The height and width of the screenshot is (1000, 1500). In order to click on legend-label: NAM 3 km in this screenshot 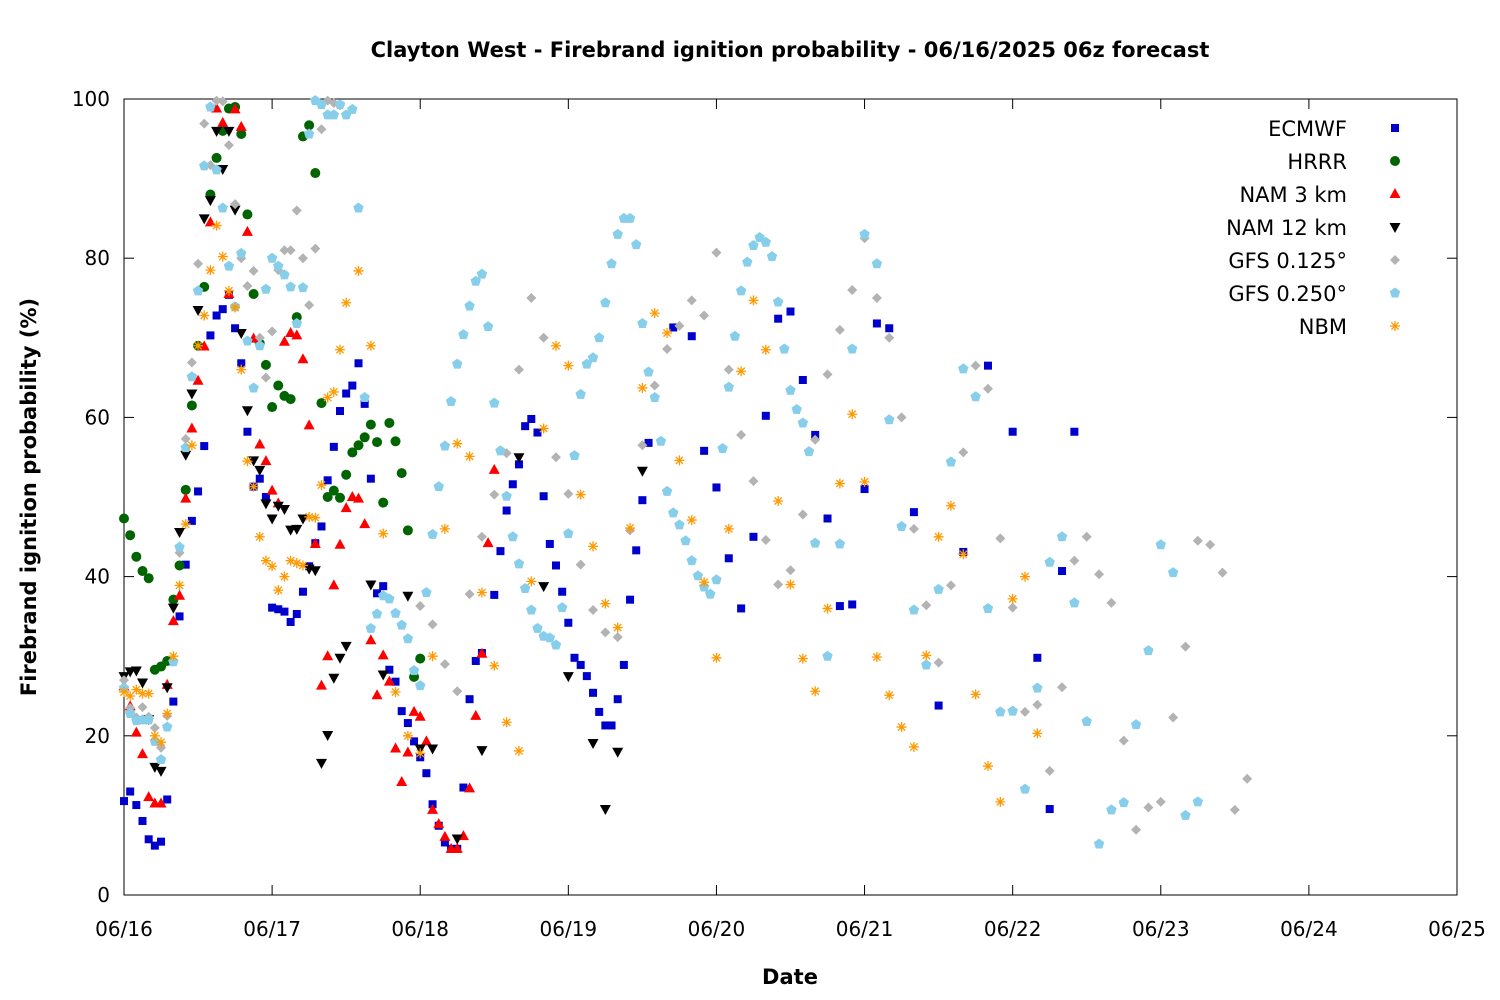, I will do `click(1293, 195)`.